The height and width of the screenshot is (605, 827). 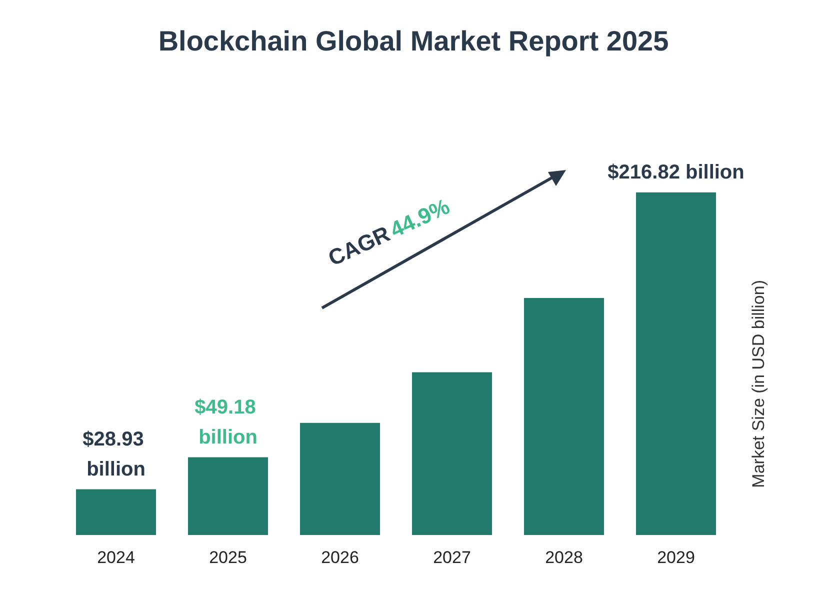 What do you see at coordinates (758, 384) in the screenshot?
I see `y-axis-title: Market Size (in USD billion)` at bounding box center [758, 384].